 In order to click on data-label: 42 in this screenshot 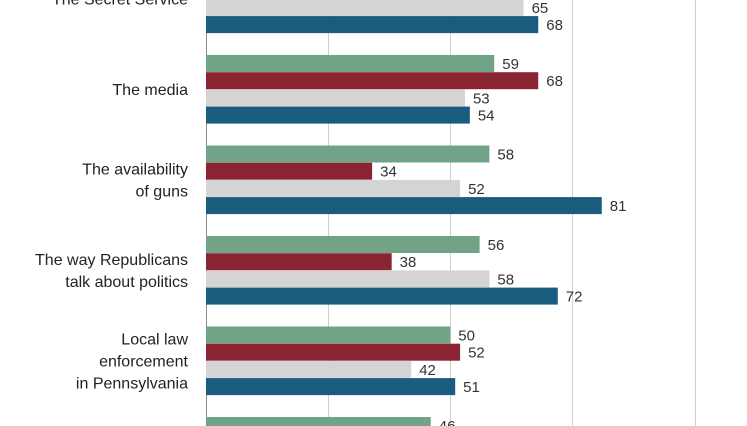, I will do `click(427, 370)`.